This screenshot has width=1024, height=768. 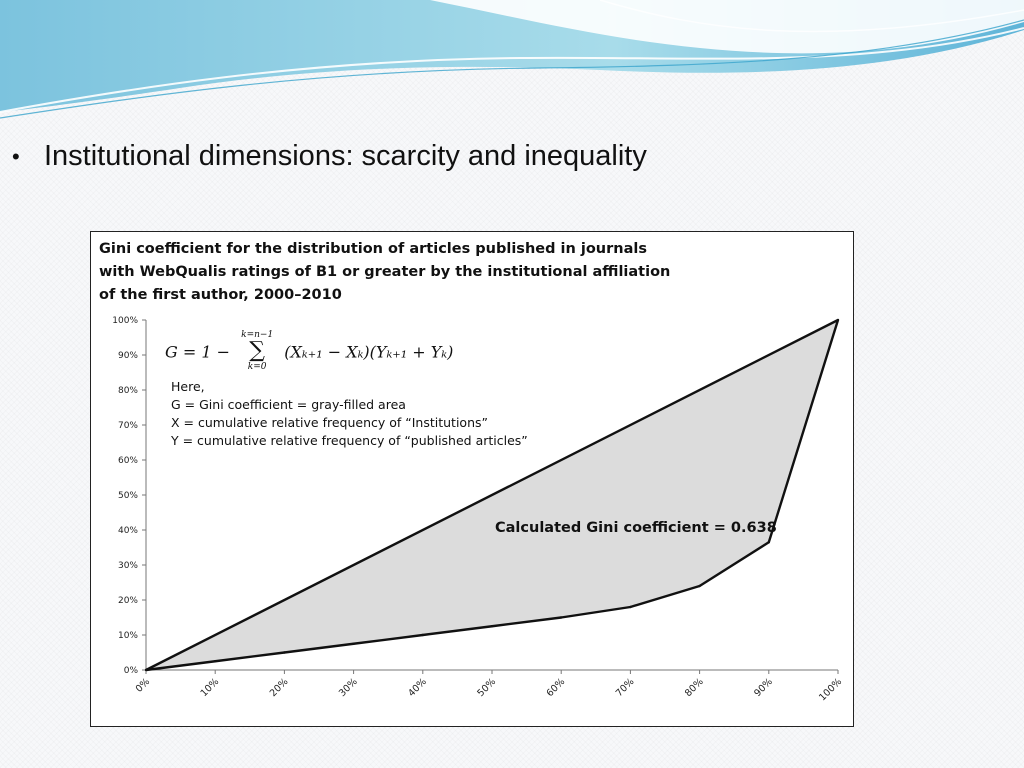 What do you see at coordinates (257, 367) in the screenshot?
I see `formula-lower-limit: k=0` at bounding box center [257, 367].